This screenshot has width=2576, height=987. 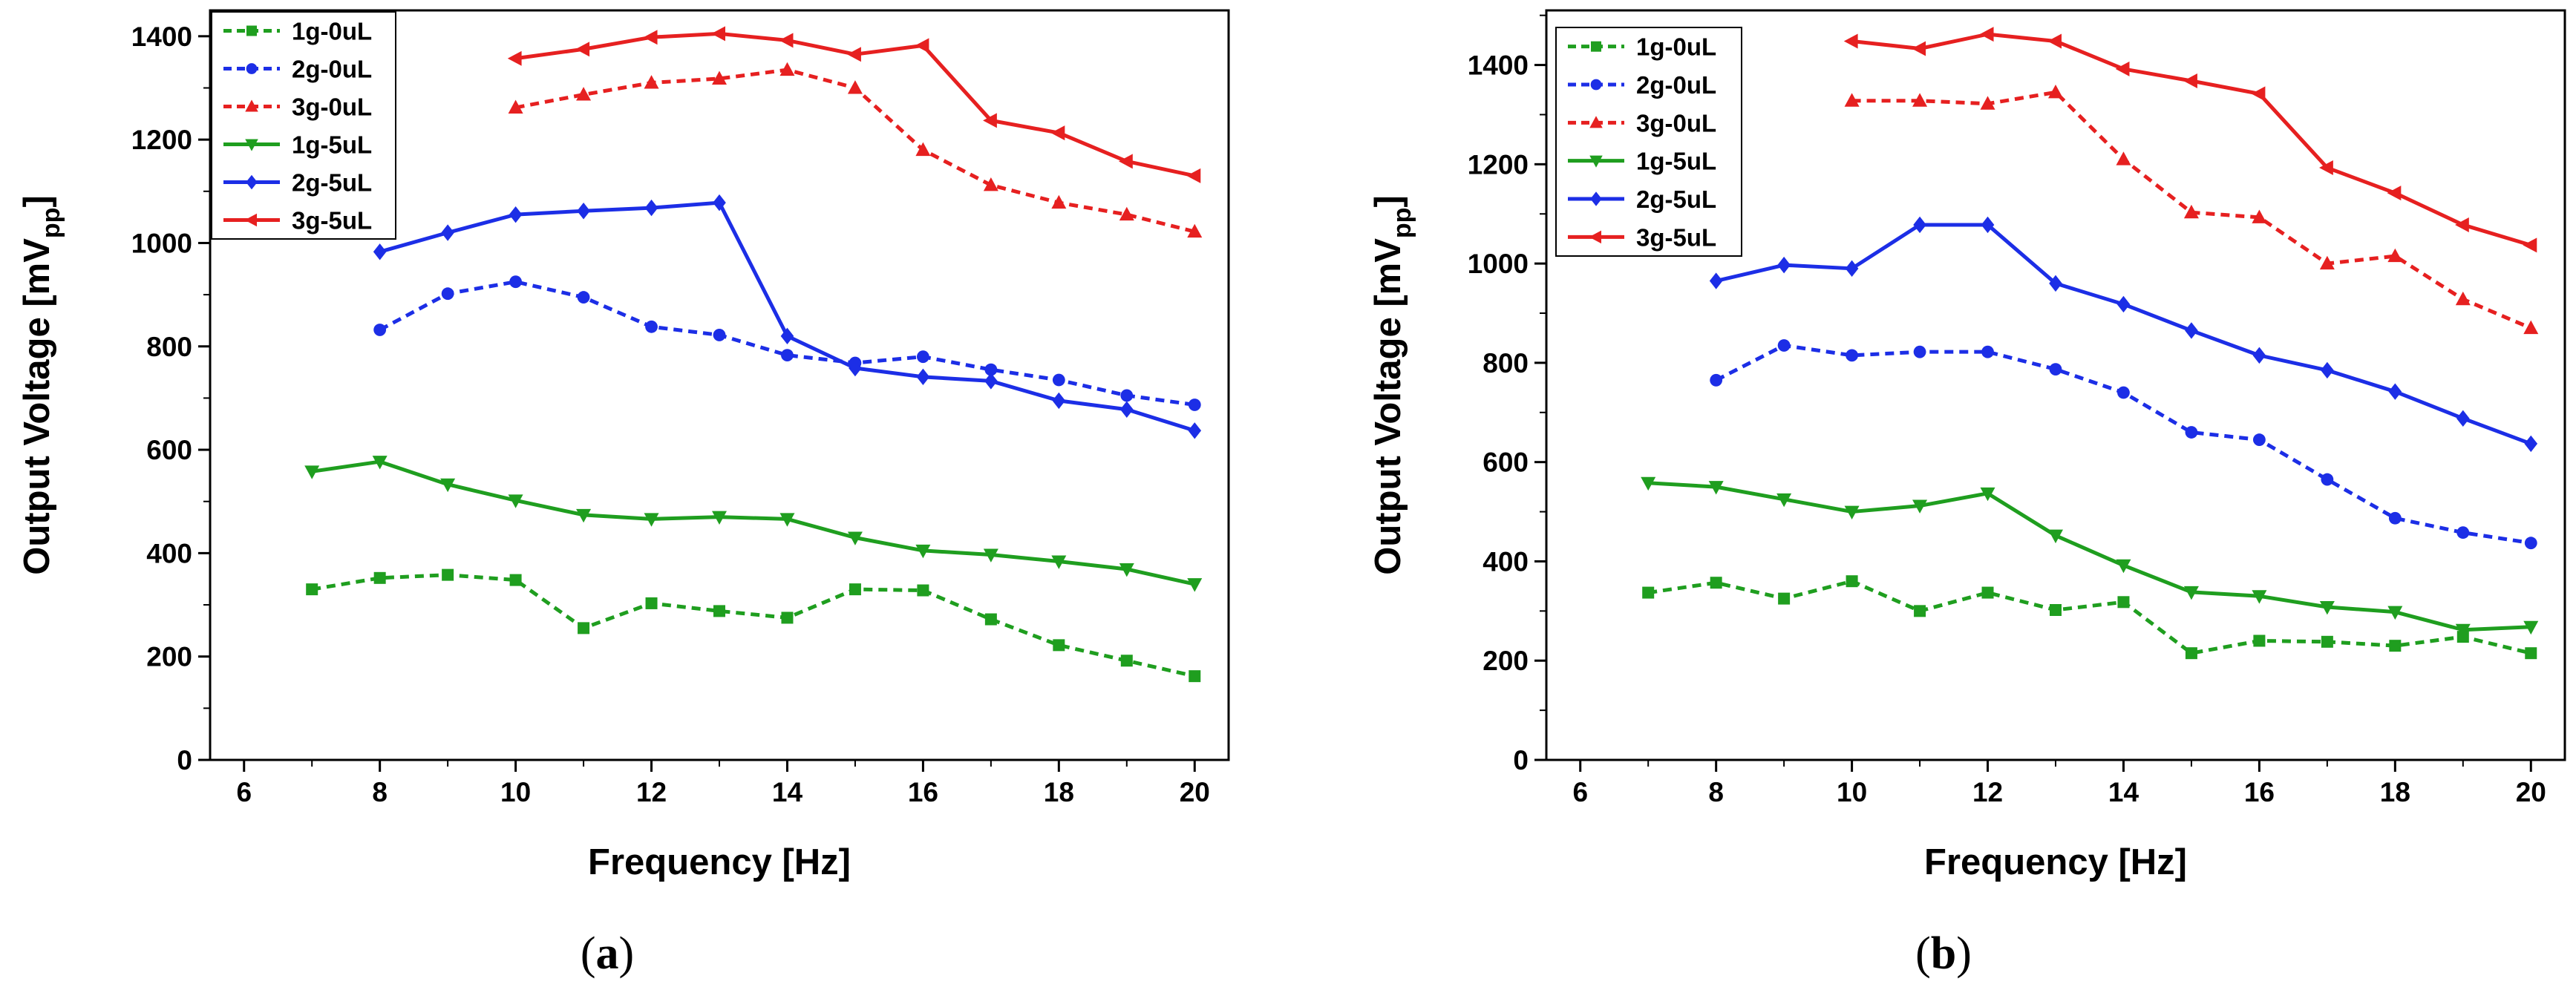 I want to click on x-tick-label-b-14: 14, so click(x=2123, y=792).